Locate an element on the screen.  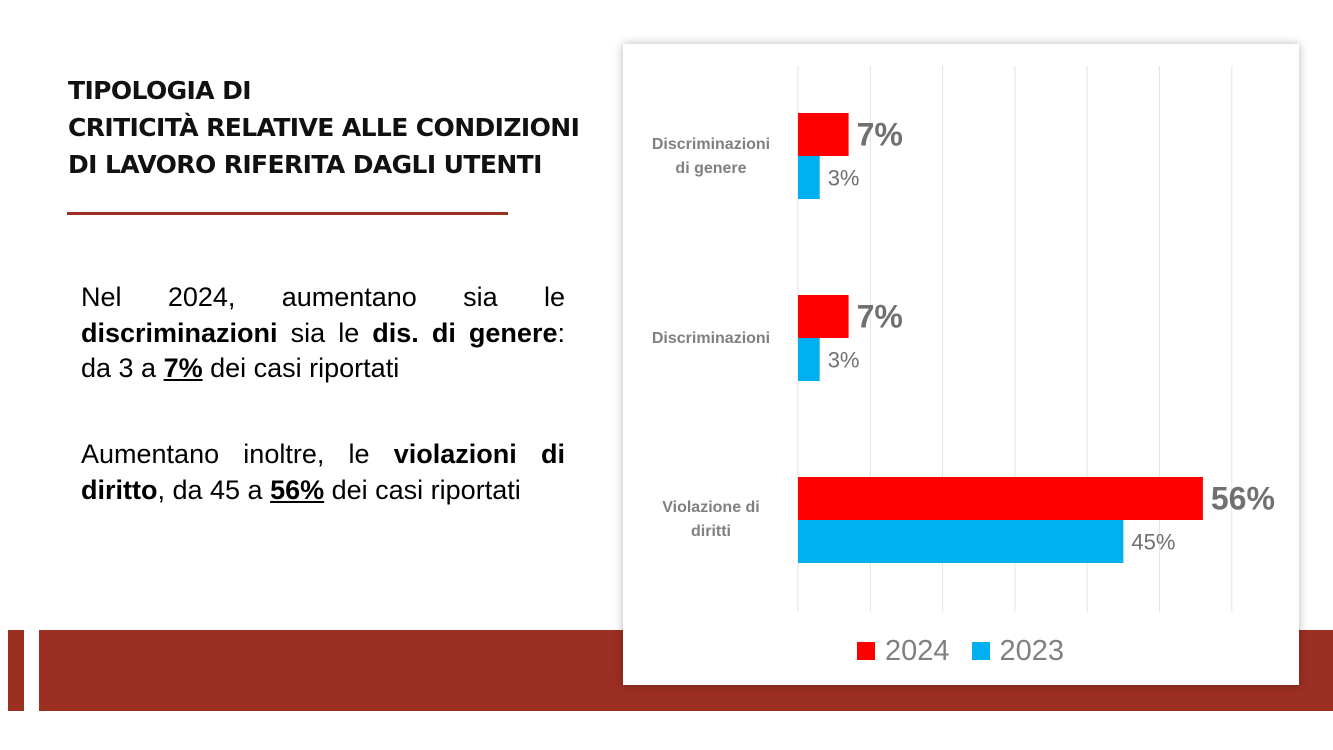
legend-item-2023: 2023 is located at coordinates (1018, 651).